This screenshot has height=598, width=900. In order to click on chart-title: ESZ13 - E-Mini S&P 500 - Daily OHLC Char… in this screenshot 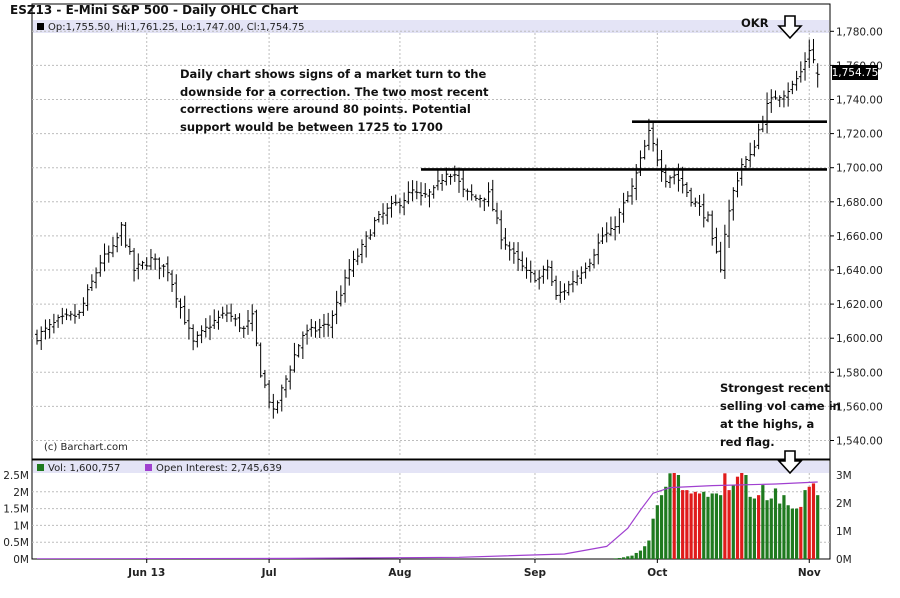, I will do `click(154, 10)`.